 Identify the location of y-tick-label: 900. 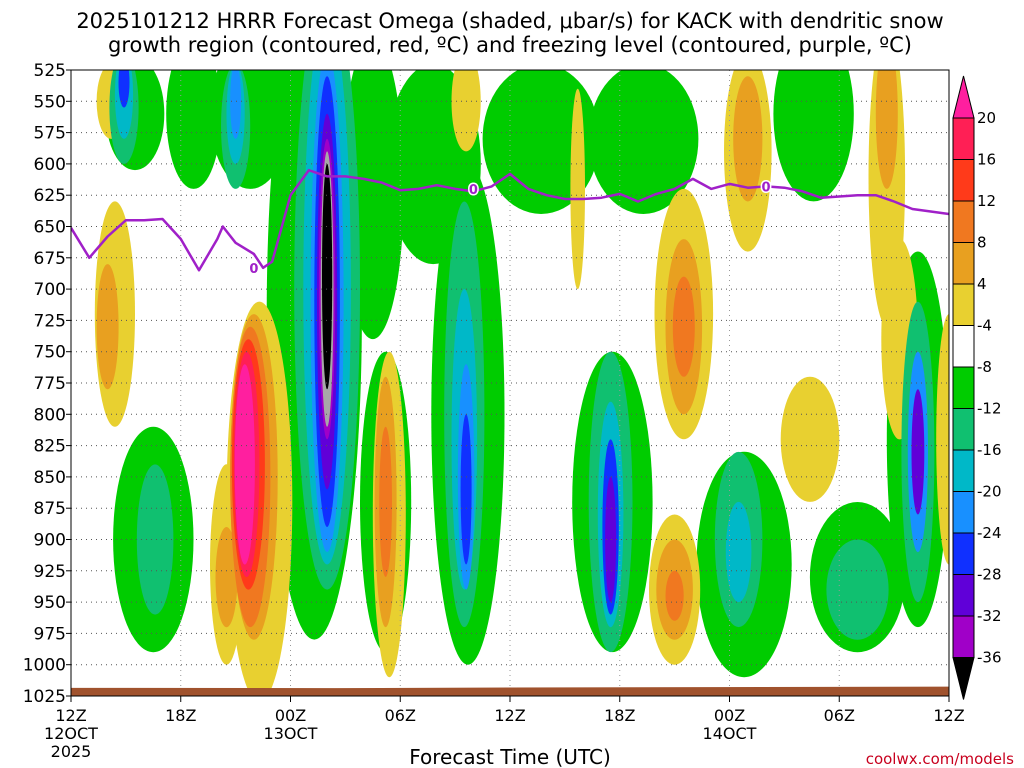
(50, 541).